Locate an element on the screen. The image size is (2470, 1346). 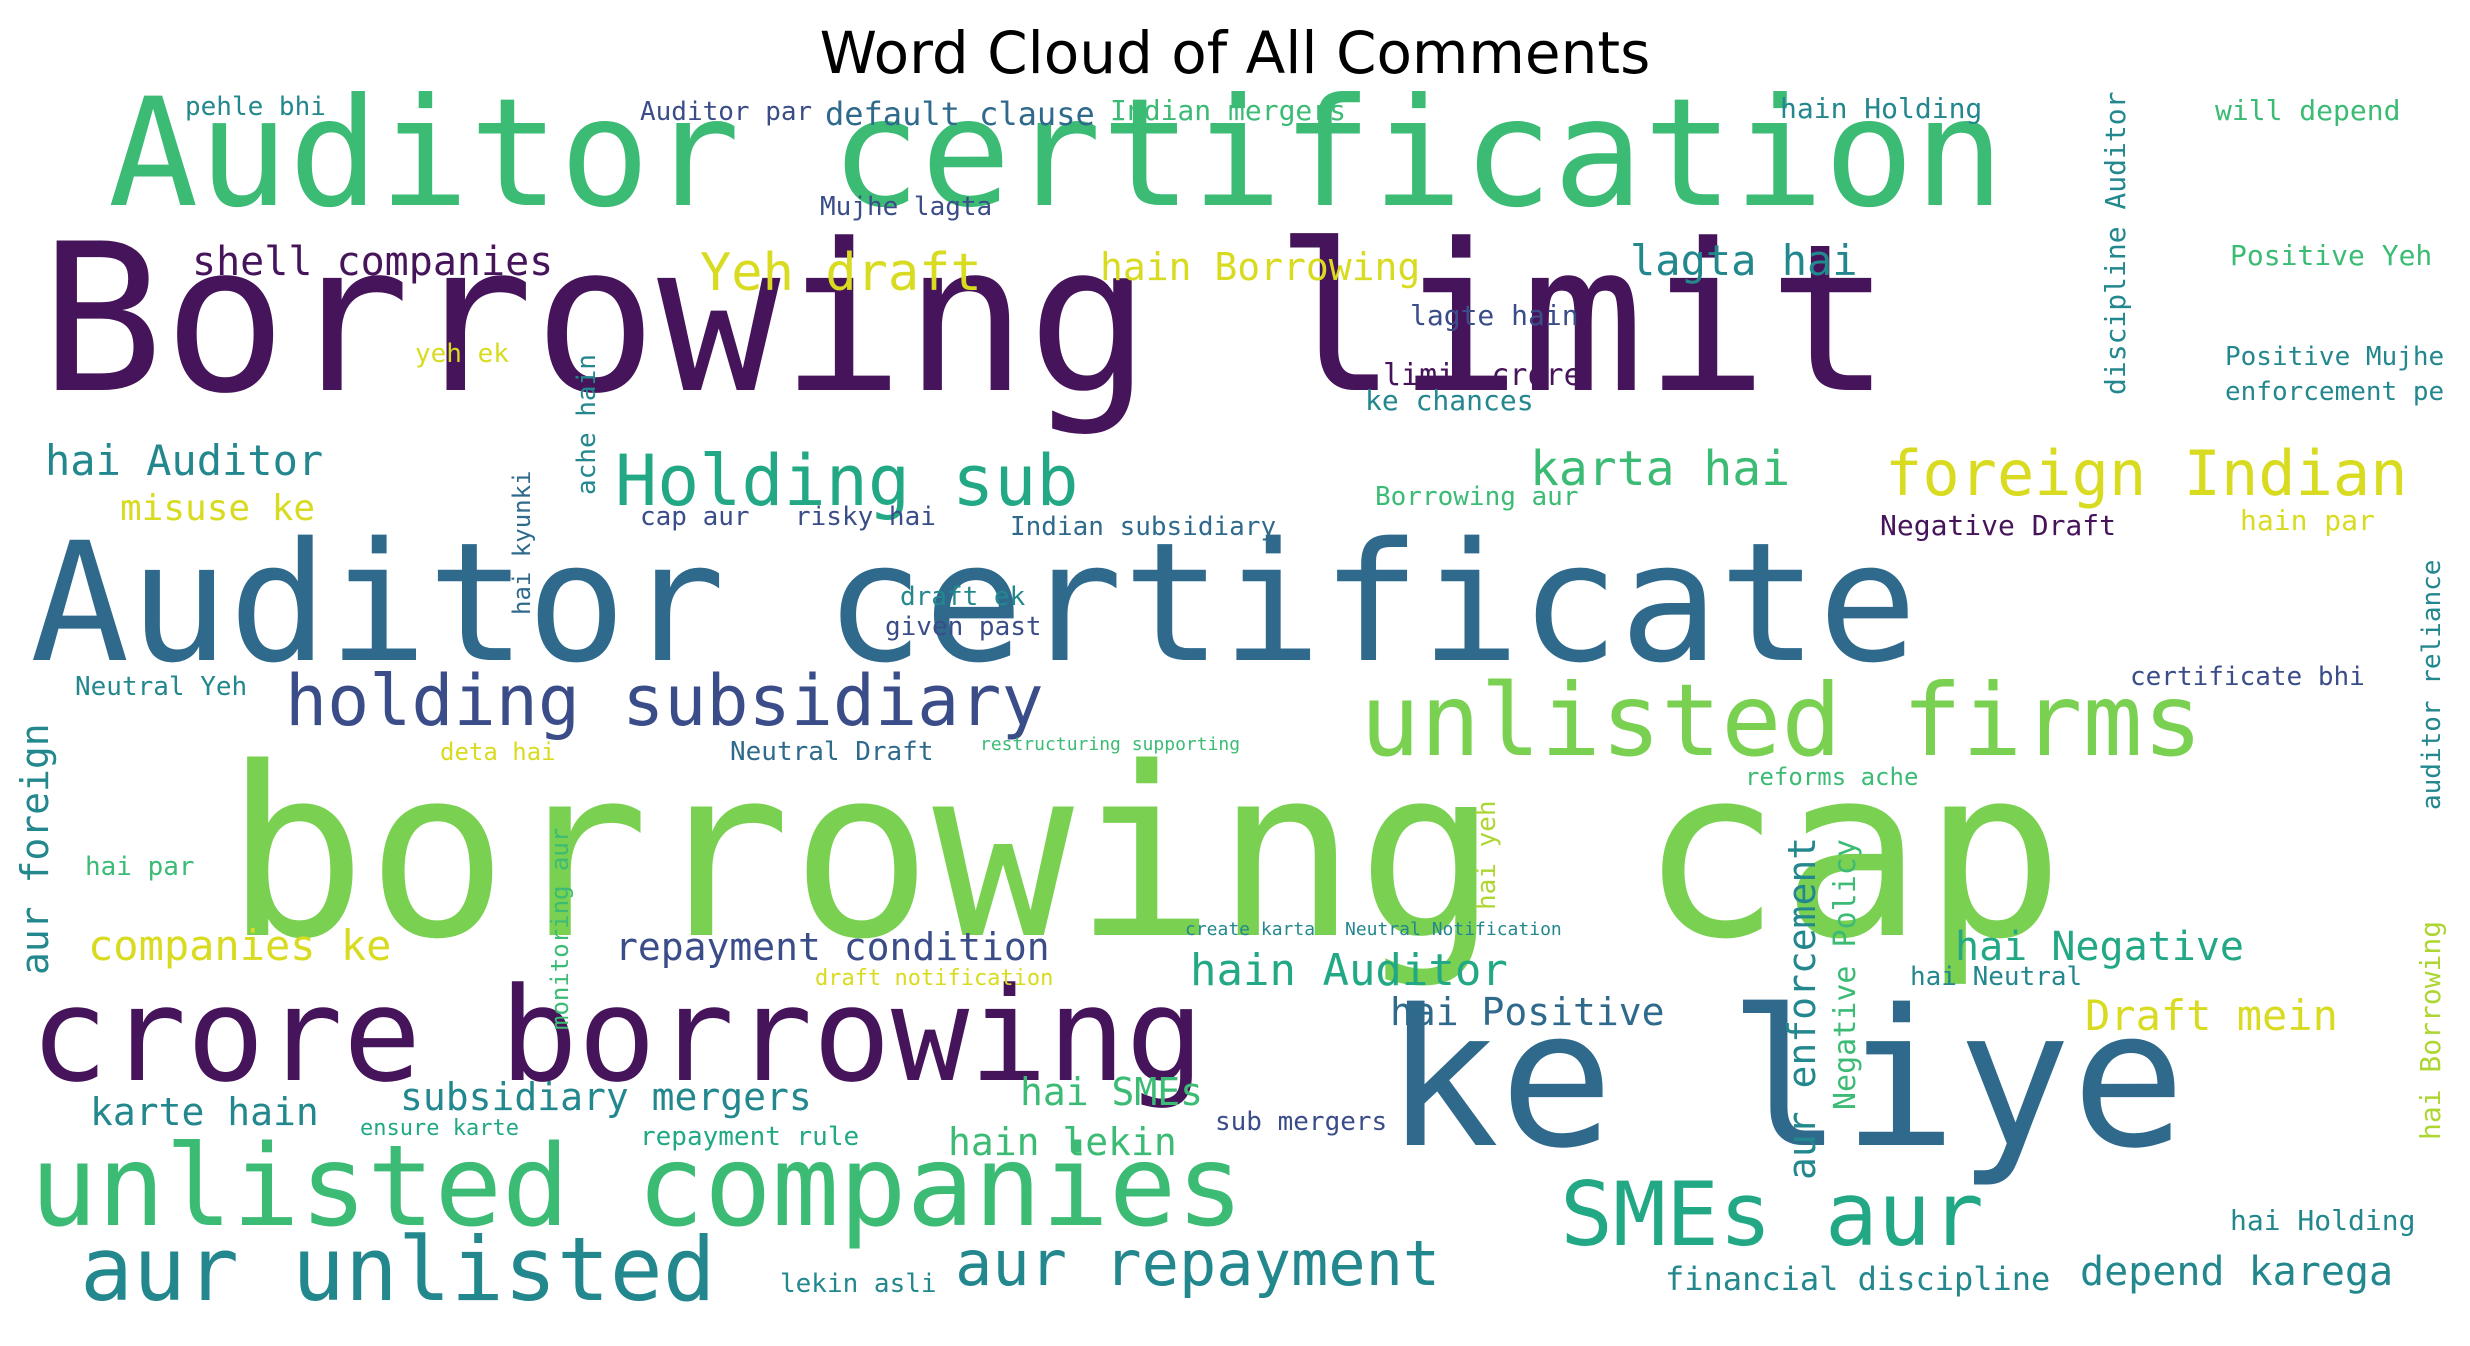
word-shell-companies: shell companies is located at coordinates (372, 262).